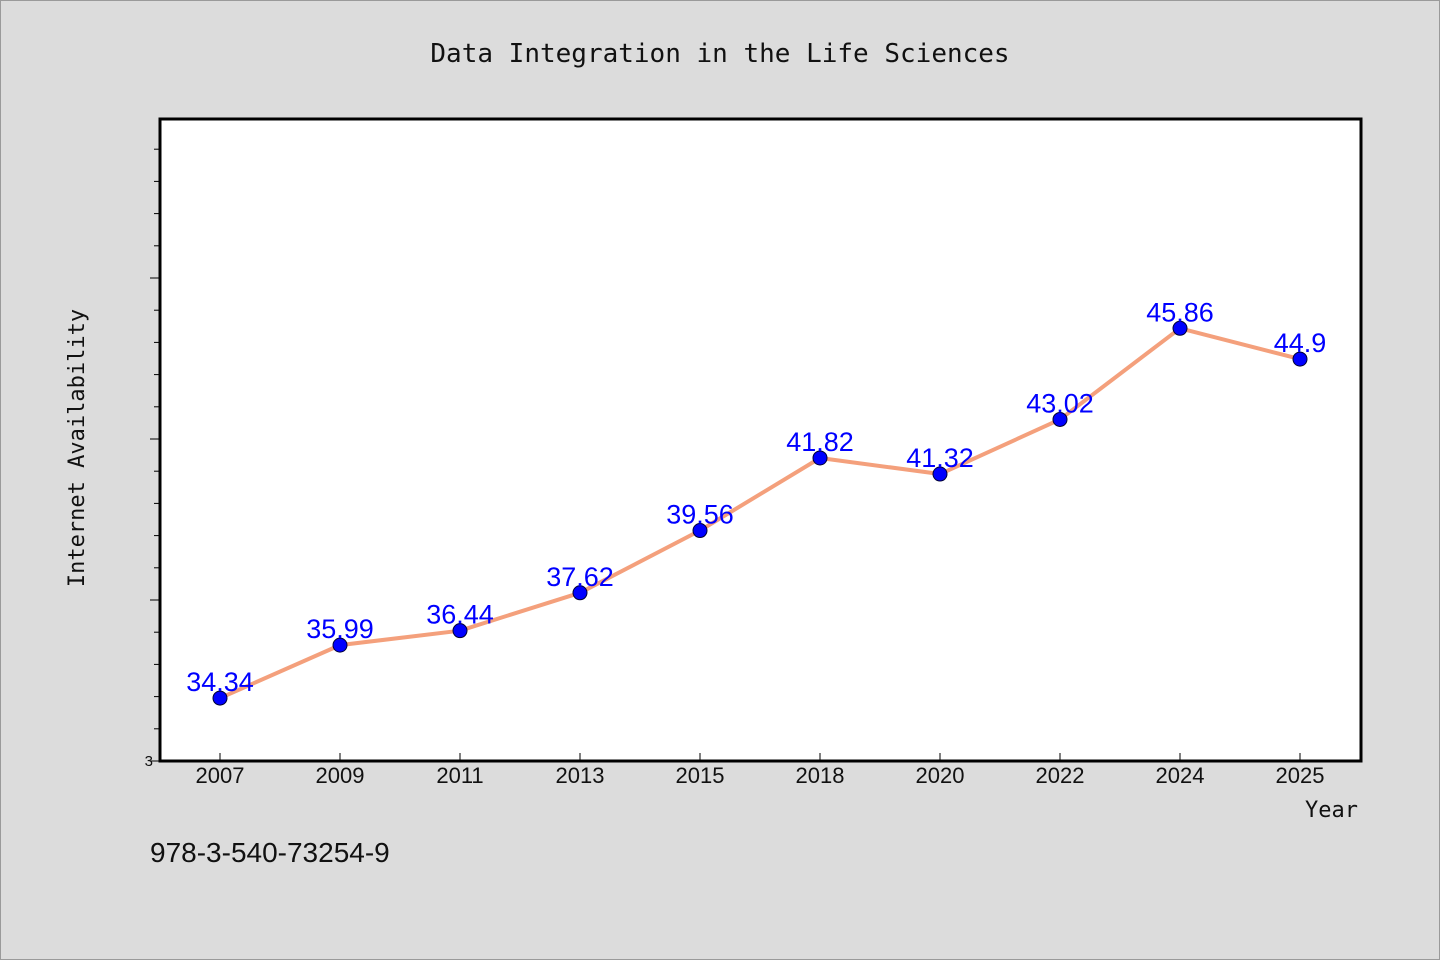 The height and width of the screenshot is (960, 1440). What do you see at coordinates (1331, 810) in the screenshot?
I see `x-axis-title: Year` at bounding box center [1331, 810].